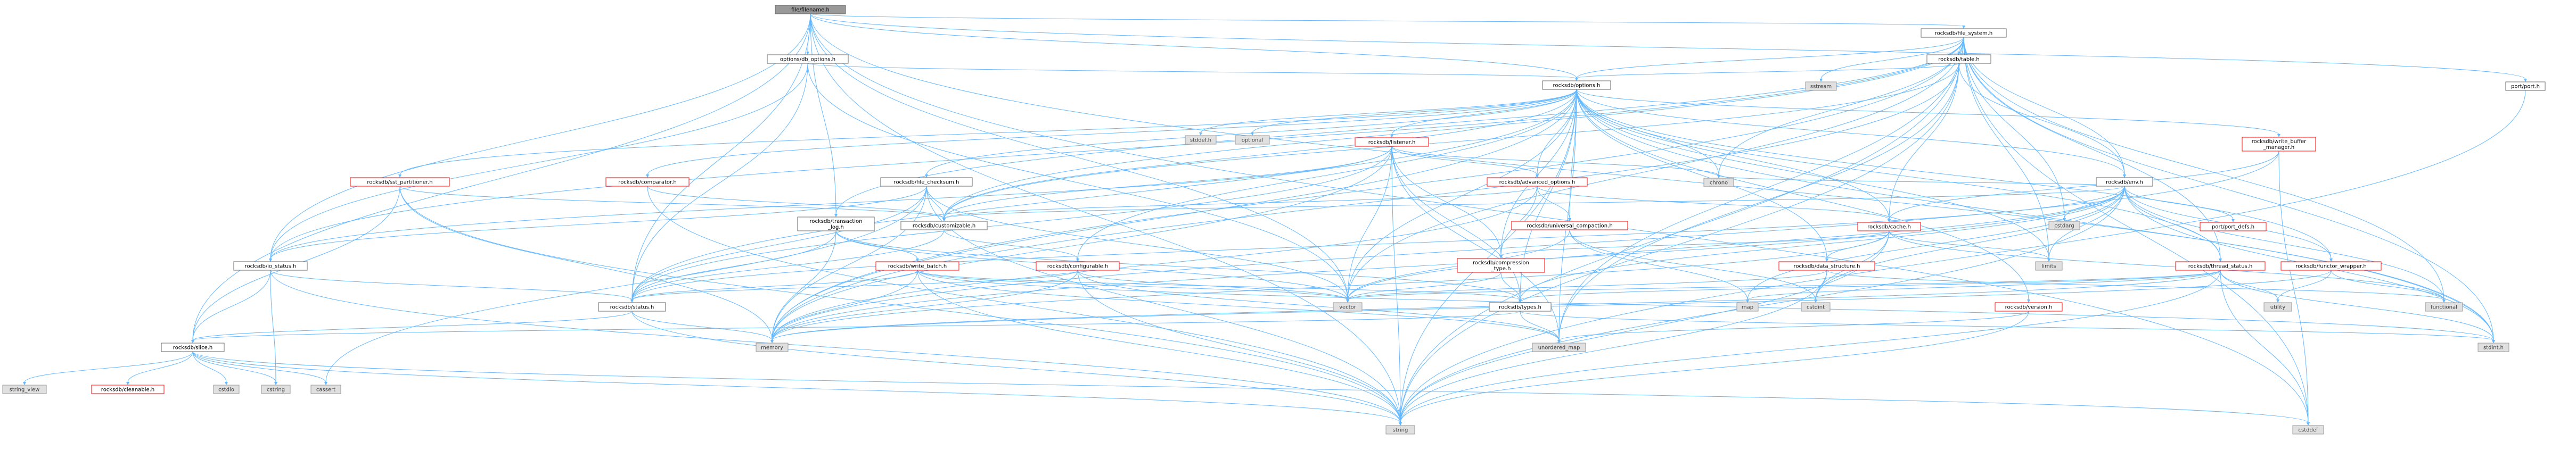 The width and height of the screenshot is (2576, 450). I want to click on edge-rlistener-to-chrono, so click(1555, 161).